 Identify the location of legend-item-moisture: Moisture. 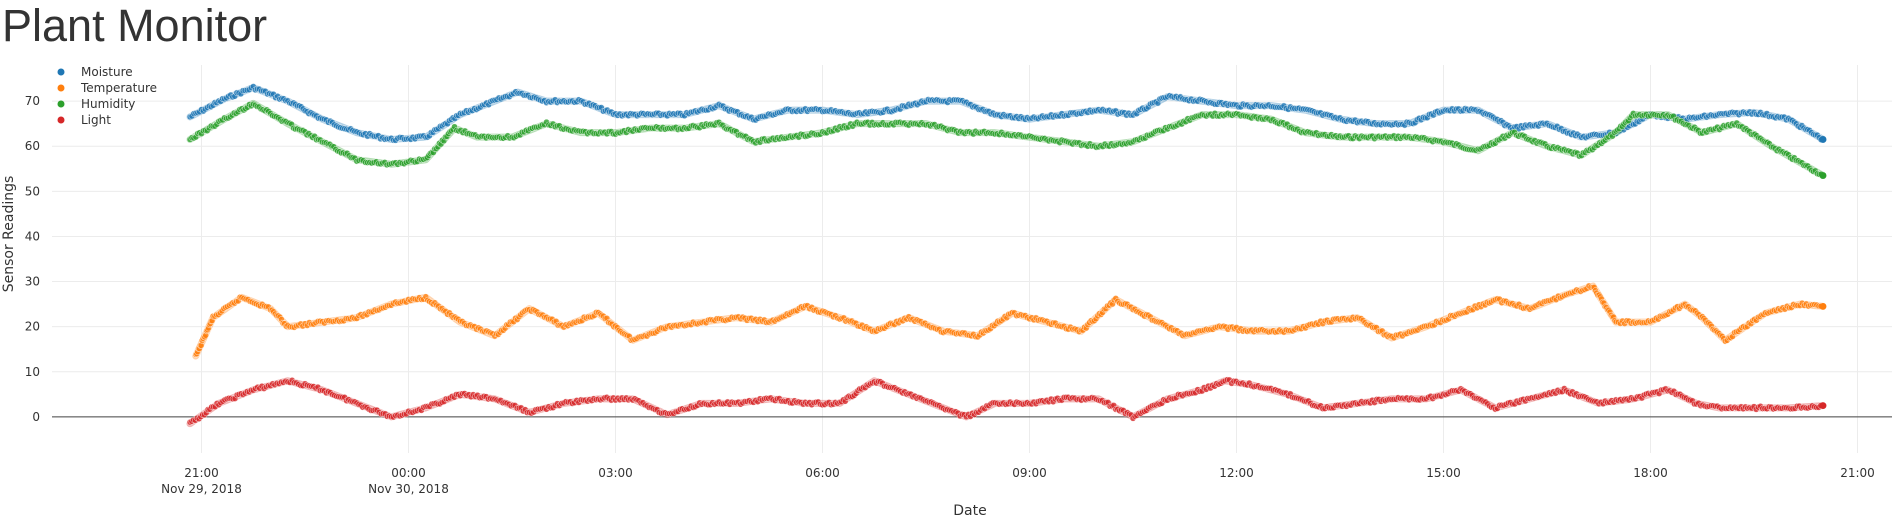
(95, 72).